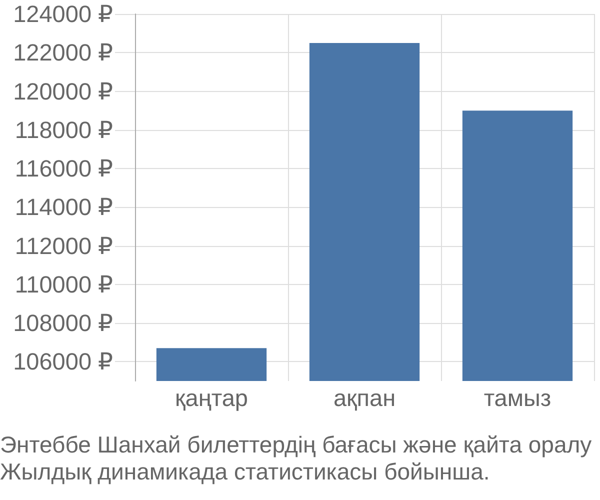 The image size is (600, 500). Describe the element at coordinates (63, 323) in the screenshot. I see `y-tick-label: 108000 ₽` at that location.